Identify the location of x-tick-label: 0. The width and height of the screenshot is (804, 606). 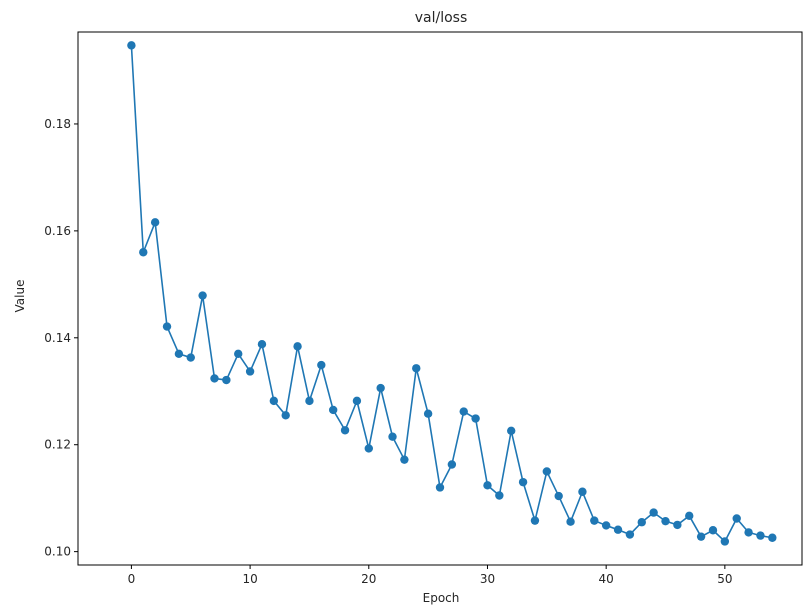
(132, 579).